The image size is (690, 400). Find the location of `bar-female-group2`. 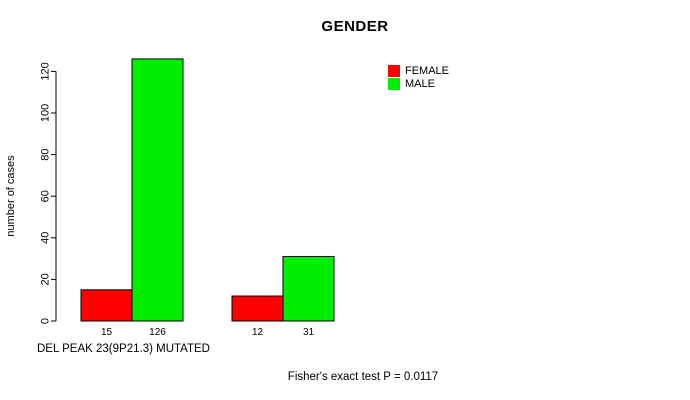

bar-female-group2 is located at coordinates (257, 308).